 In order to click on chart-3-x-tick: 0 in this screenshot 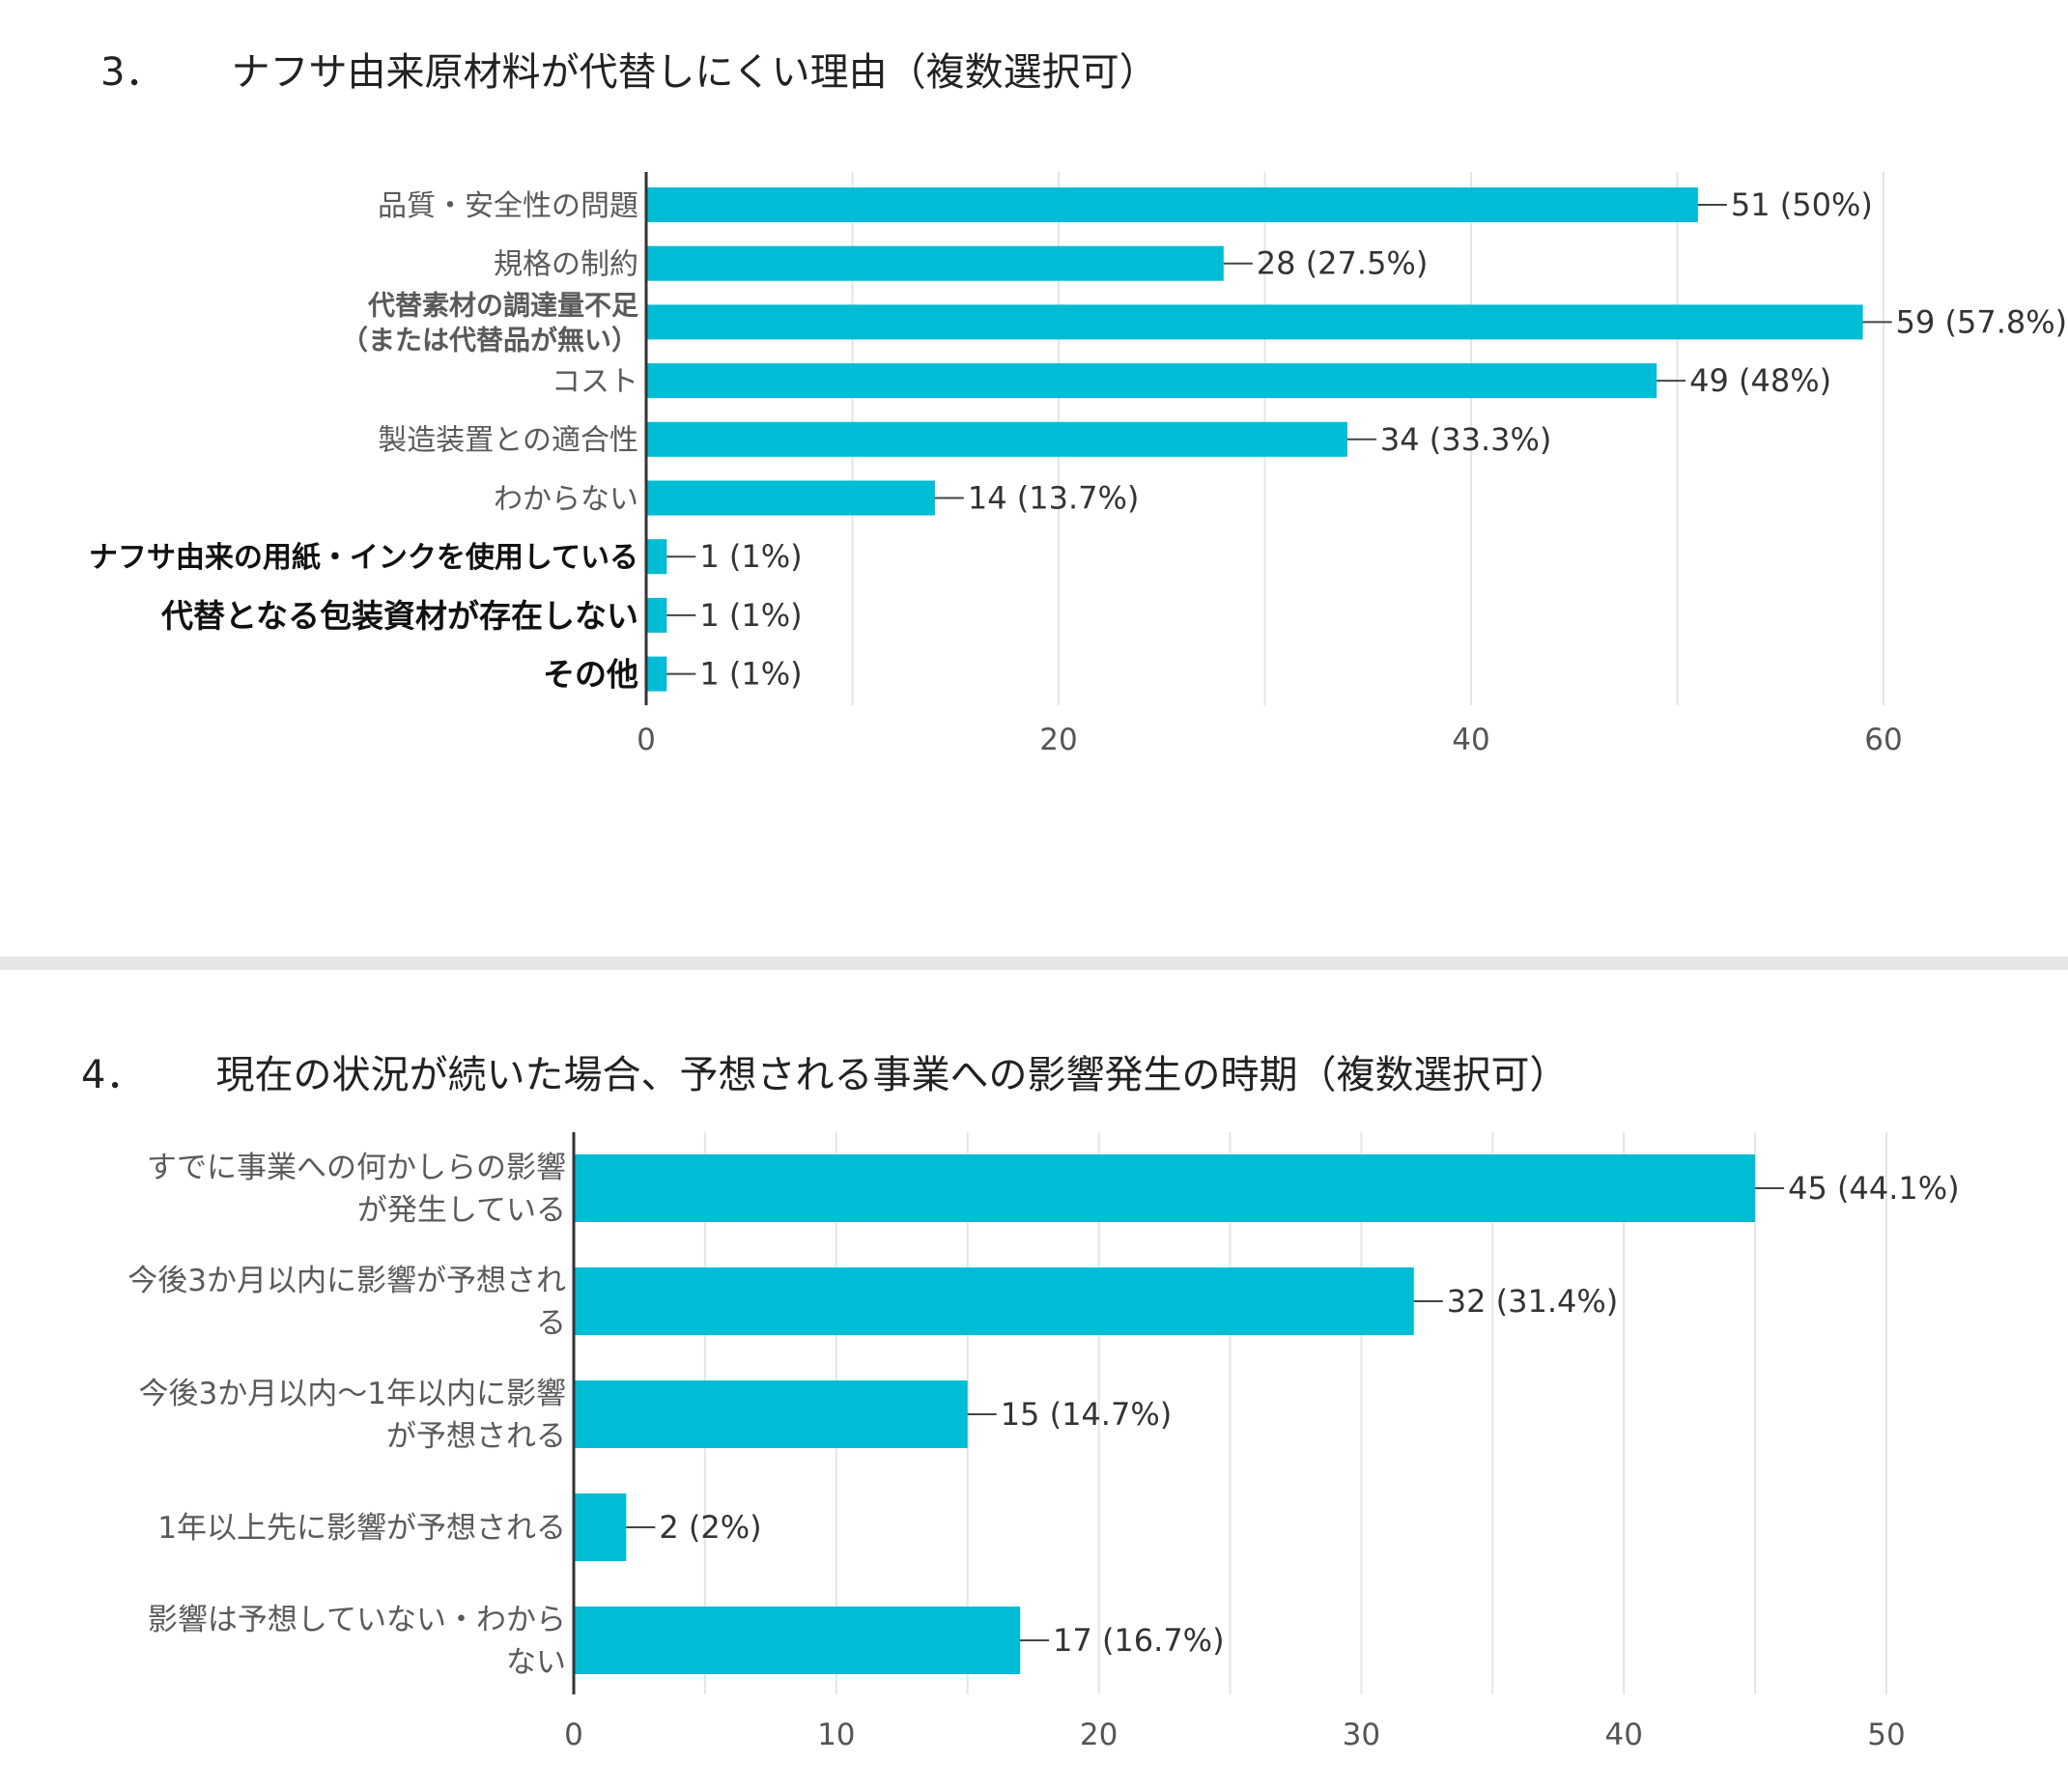, I will do `click(646, 740)`.